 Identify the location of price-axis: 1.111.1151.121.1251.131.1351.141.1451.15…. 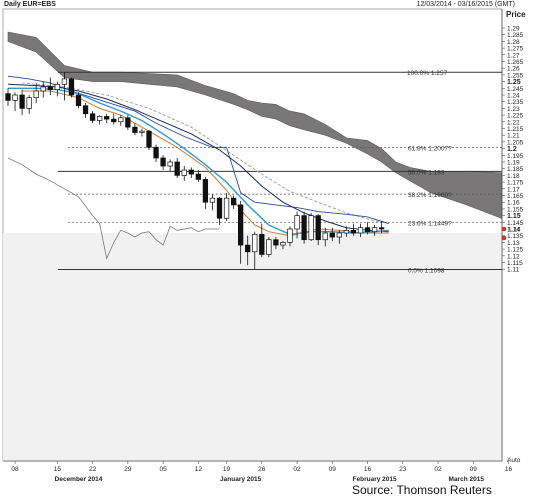
(512, 235).